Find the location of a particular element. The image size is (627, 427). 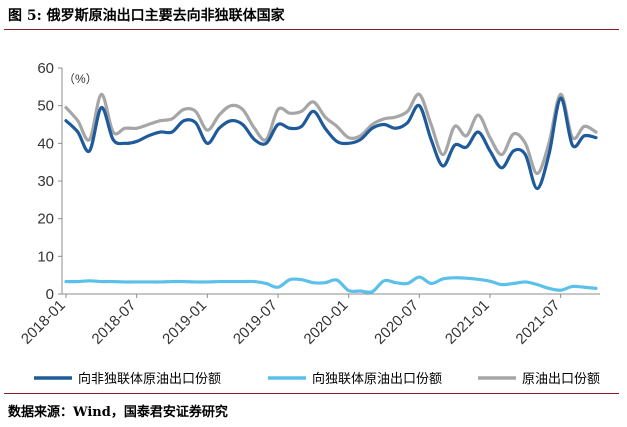

y-unit-label: （%） is located at coordinates (80, 79).